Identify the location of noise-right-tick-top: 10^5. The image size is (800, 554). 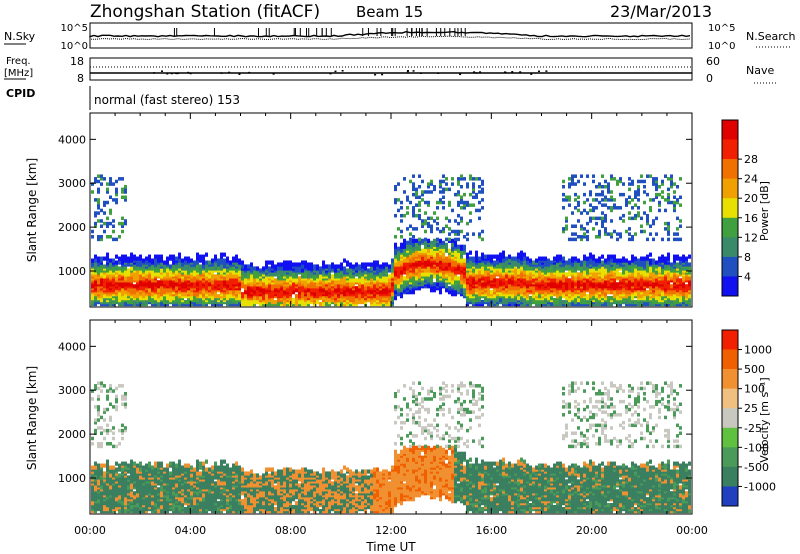
(721, 28).